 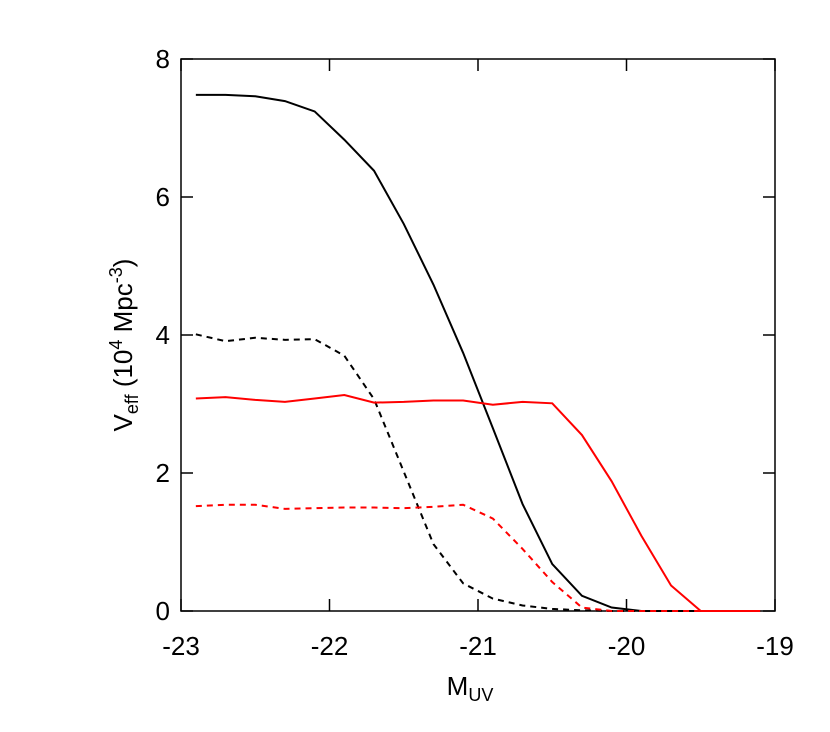 I want to click on y-label-part: Mpc, so click(x=123, y=311).